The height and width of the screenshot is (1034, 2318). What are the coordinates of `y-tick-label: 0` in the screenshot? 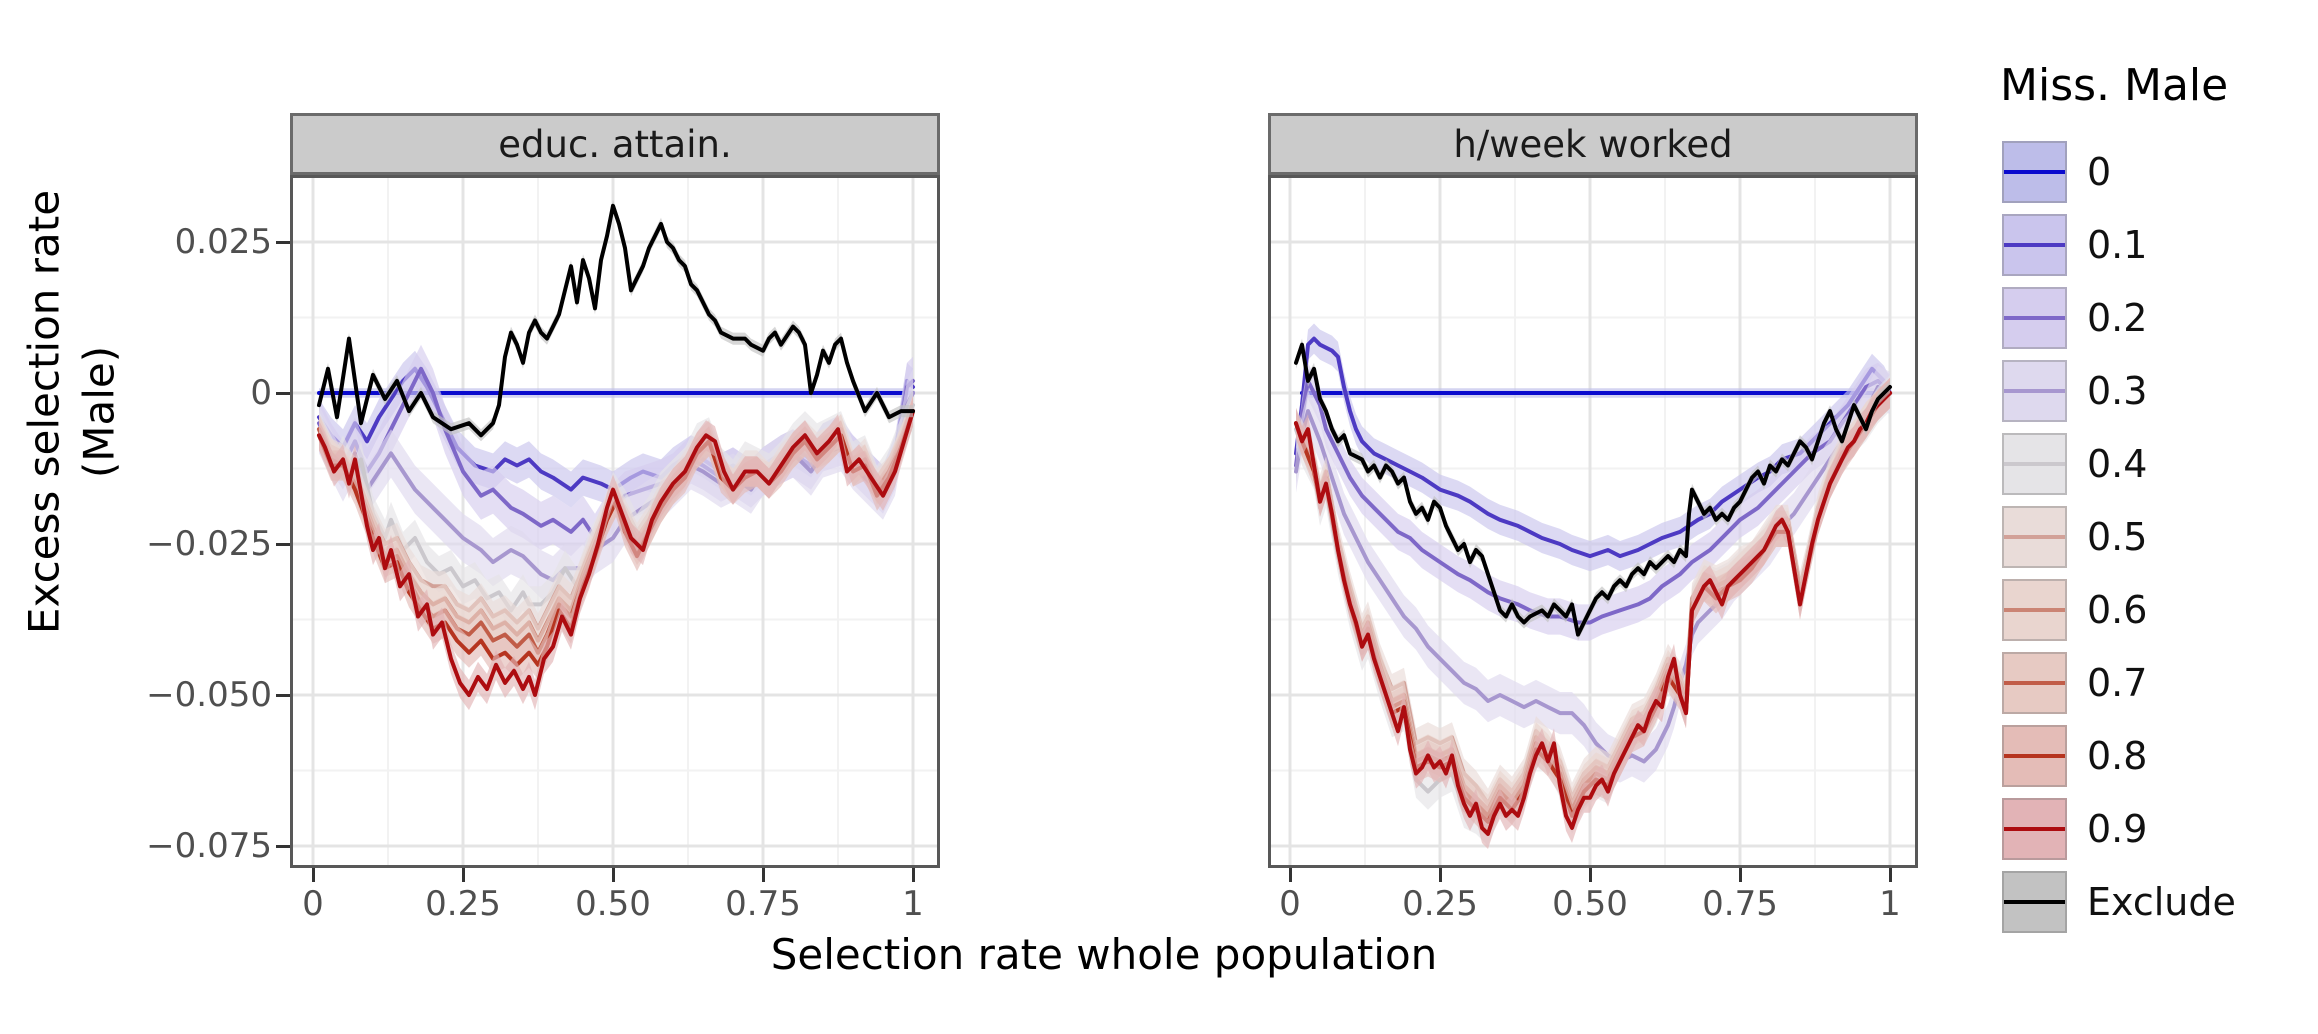 It's located at (261, 393).